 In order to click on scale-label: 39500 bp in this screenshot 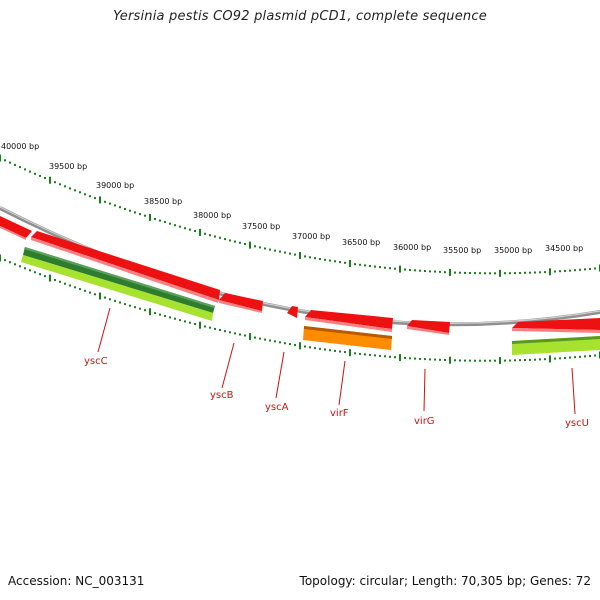, I will do `click(68, 166)`.